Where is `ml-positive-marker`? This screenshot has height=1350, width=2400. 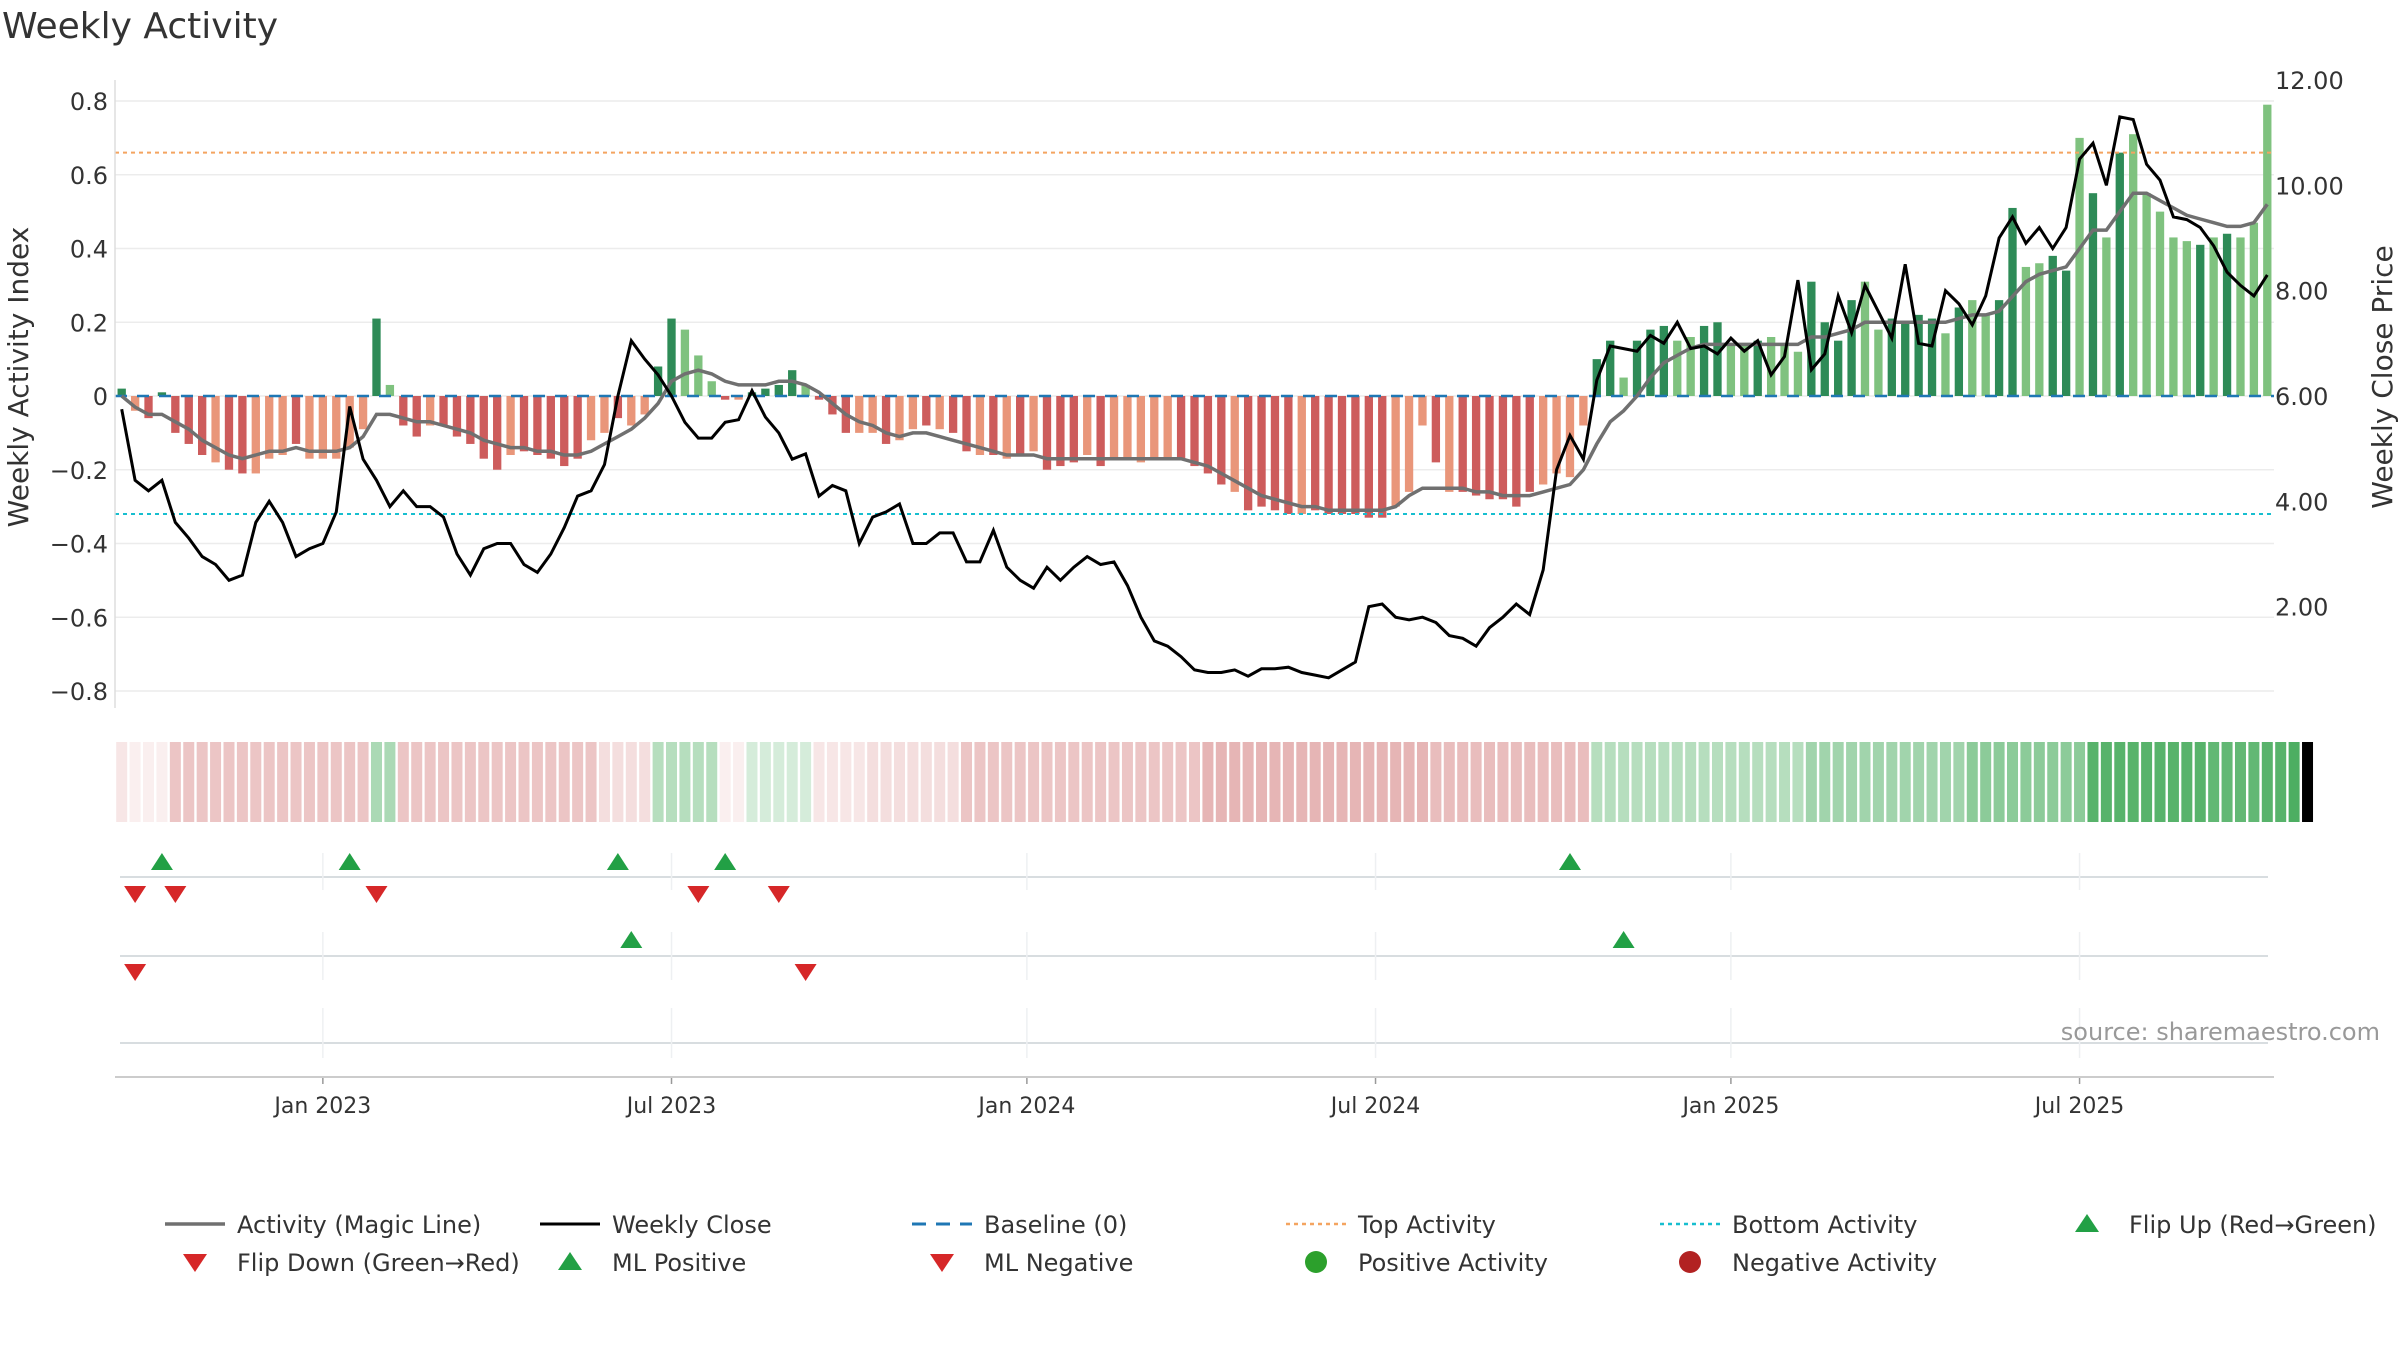
ml-positive-marker is located at coordinates (631, 939).